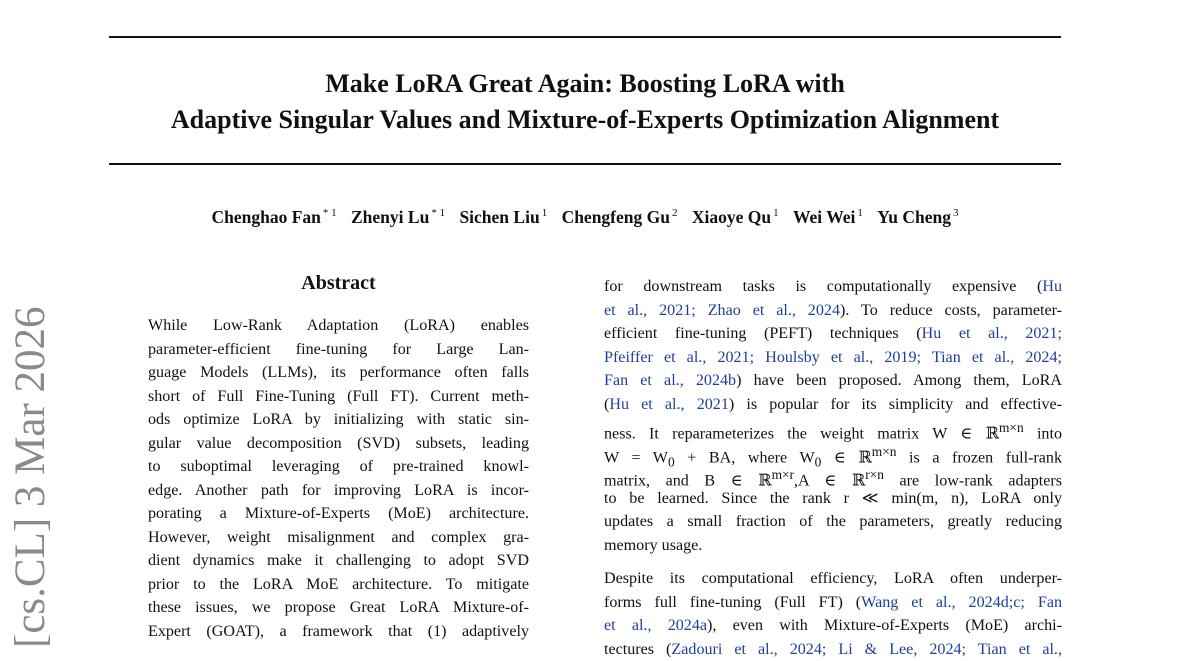 The image size is (1200, 661). I want to click on citation-link: Wang et al., 2024d;c; Fan, so click(961, 602).